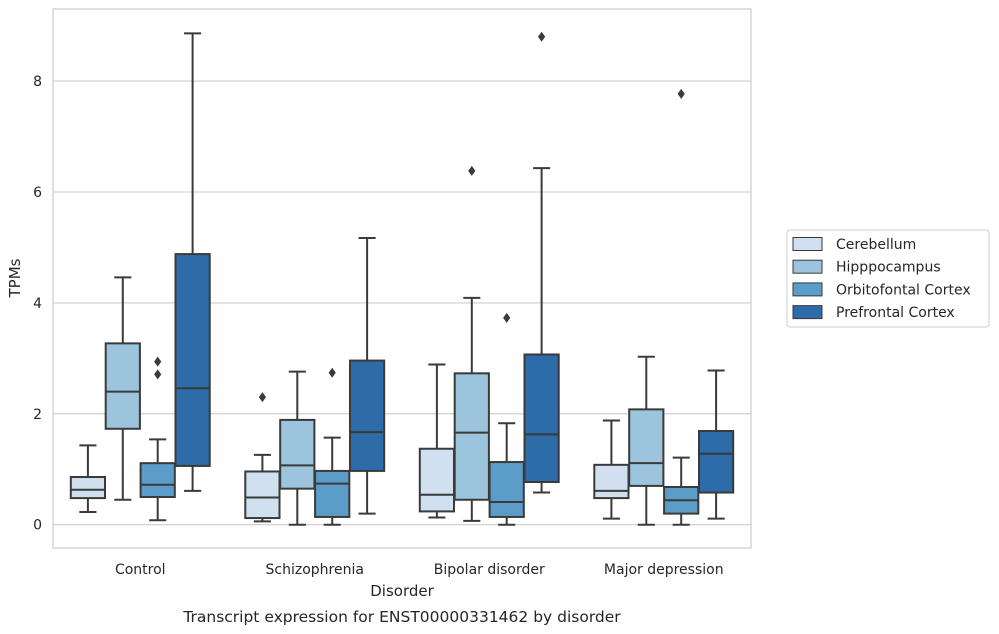 The image size is (999, 634). Describe the element at coordinates (489, 570) in the screenshot. I see `x-tick-label: Bipolar disorder` at that location.